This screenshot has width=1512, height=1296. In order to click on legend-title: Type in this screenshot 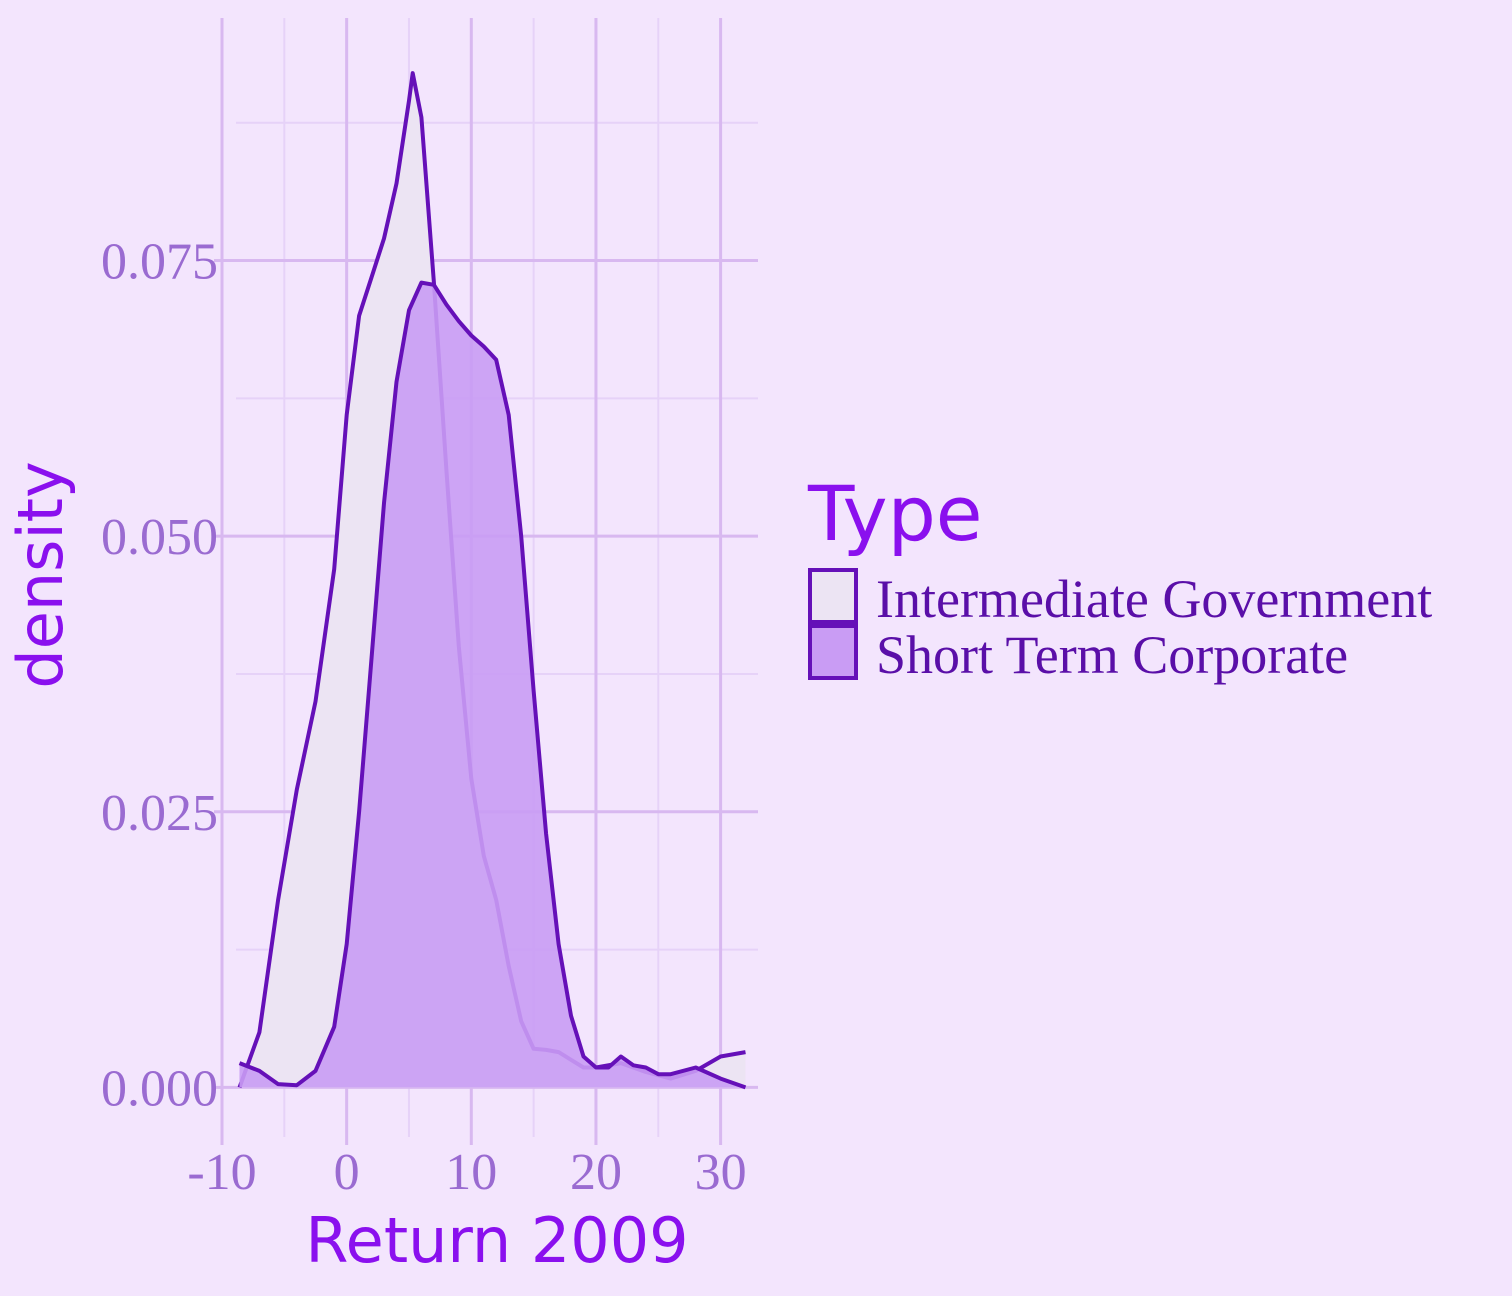, I will do `click(895, 513)`.